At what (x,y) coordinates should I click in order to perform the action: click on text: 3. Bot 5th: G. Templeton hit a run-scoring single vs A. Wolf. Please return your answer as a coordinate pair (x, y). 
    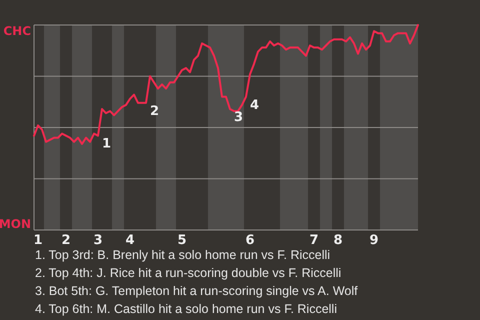
    Looking at the image, I should click on (196, 291).